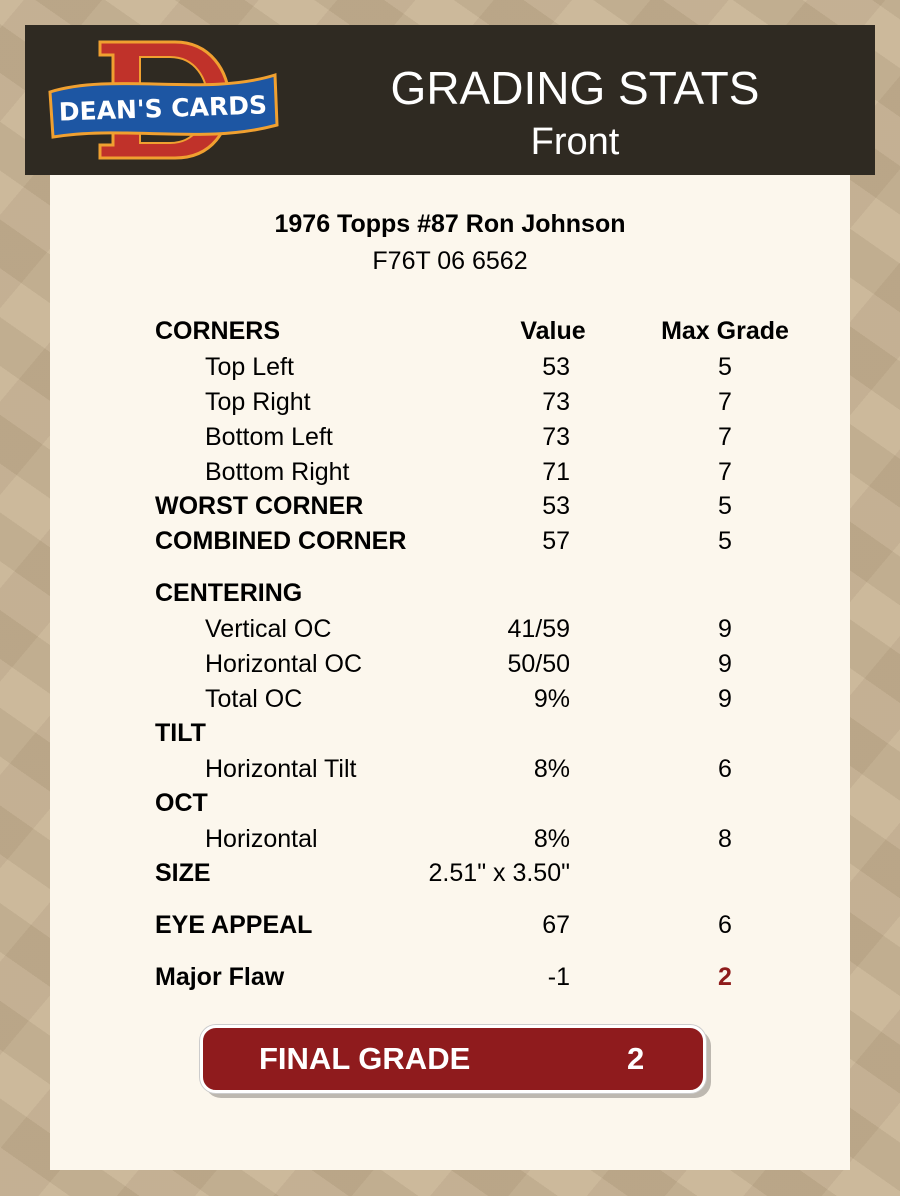 Image resolution: width=900 pixels, height=1196 pixels. What do you see at coordinates (450, 769) in the screenshot?
I see `table-row: Horizontal Tilt 8% 6` at bounding box center [450, 769].